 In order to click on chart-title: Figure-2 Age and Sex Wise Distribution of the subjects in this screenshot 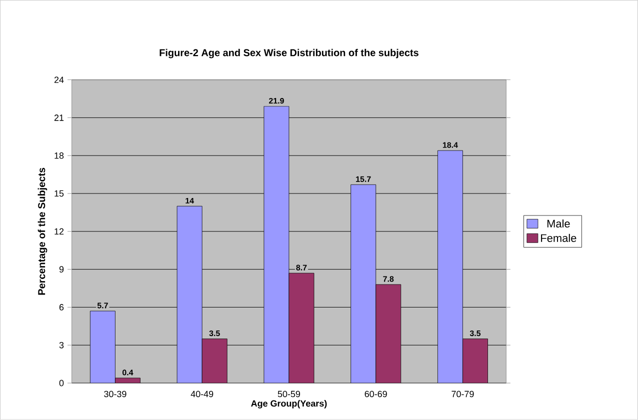, I will do `click(289, 53)`.